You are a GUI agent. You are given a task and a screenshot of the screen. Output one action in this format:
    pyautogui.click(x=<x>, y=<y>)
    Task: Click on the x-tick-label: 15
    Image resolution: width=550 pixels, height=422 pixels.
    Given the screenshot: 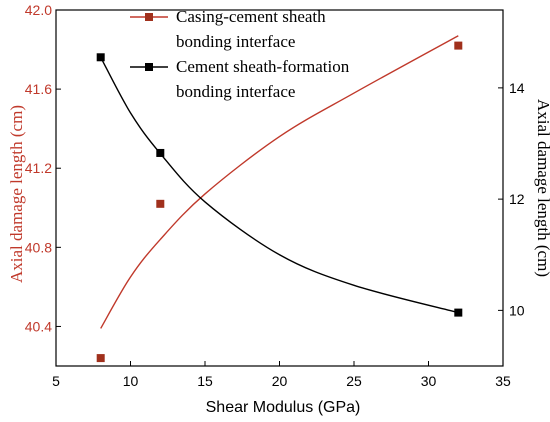 What is the action you would take?
    pyautogui.click(x=205, y=381)
    